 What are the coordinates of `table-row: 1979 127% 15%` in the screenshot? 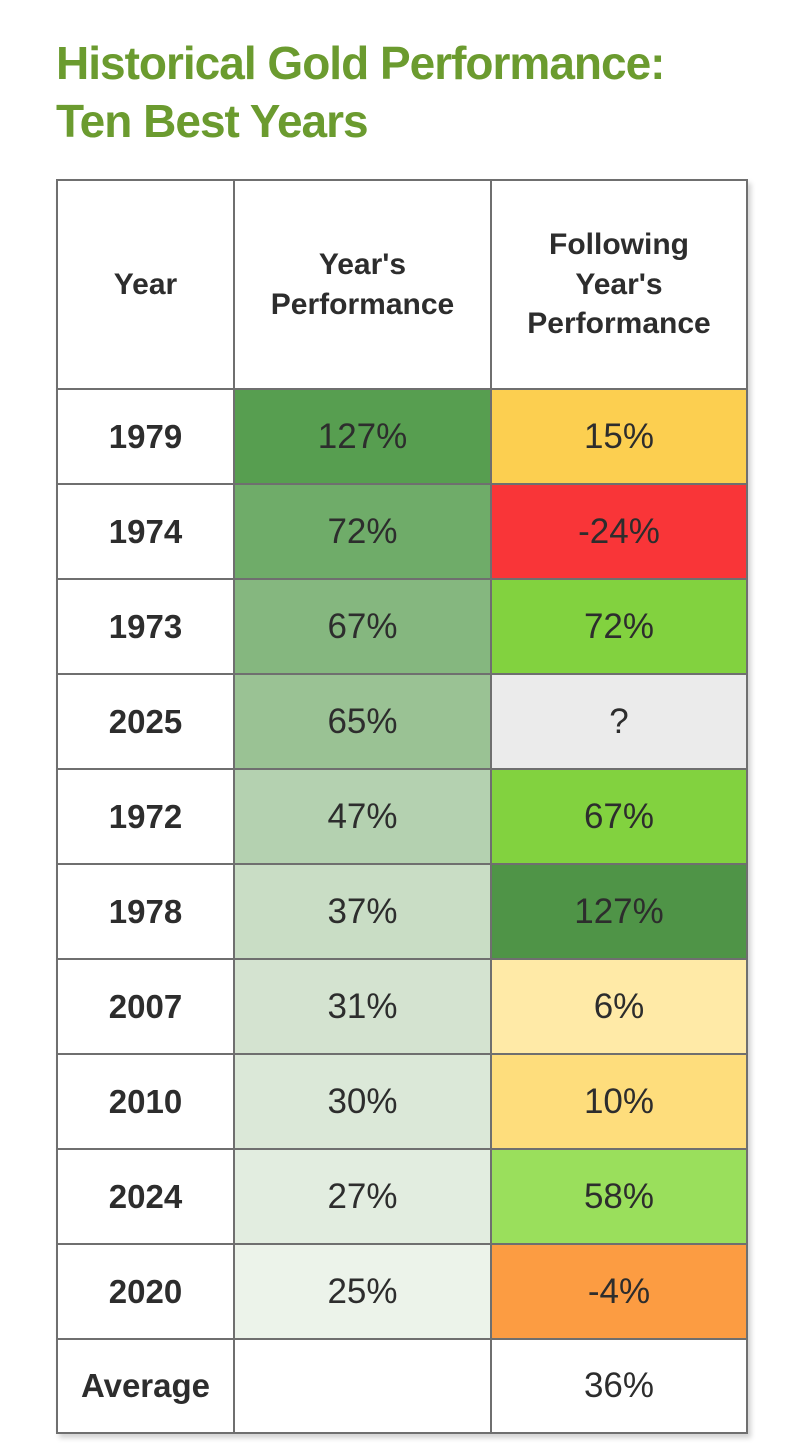 It's located at (402, 436).